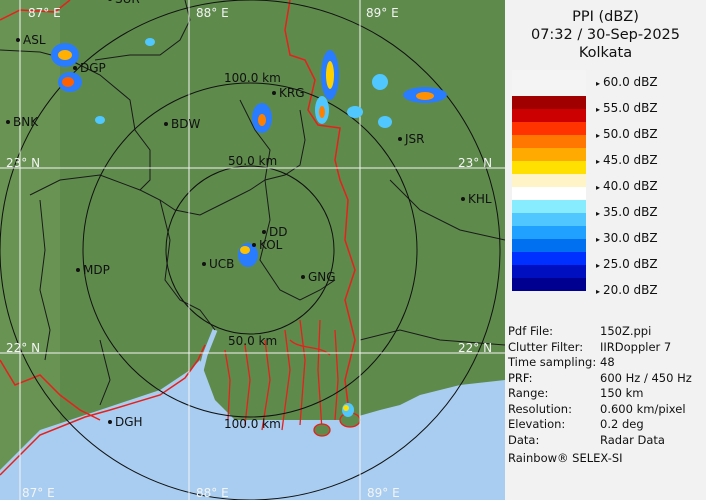 This screenshot has height=500, width=706. What do you see at coordinates (414, 139) in the screenshot?
I see `city-label: JSR` at bounding box center [414, 139].